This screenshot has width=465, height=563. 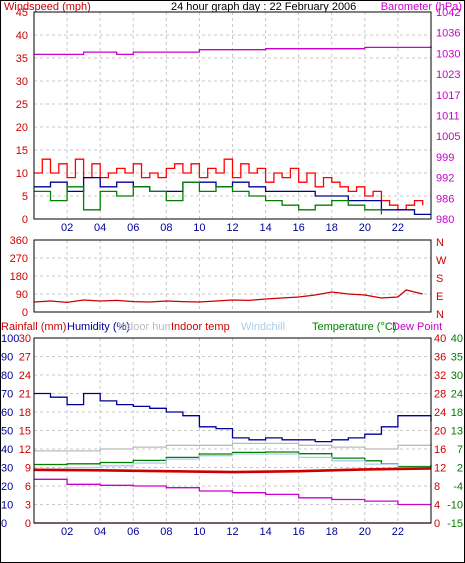 What do you see at coordinates (146, 327) in the screenshot?
I see `legend-label: Indoor hum` at bounding box center [146, 327].